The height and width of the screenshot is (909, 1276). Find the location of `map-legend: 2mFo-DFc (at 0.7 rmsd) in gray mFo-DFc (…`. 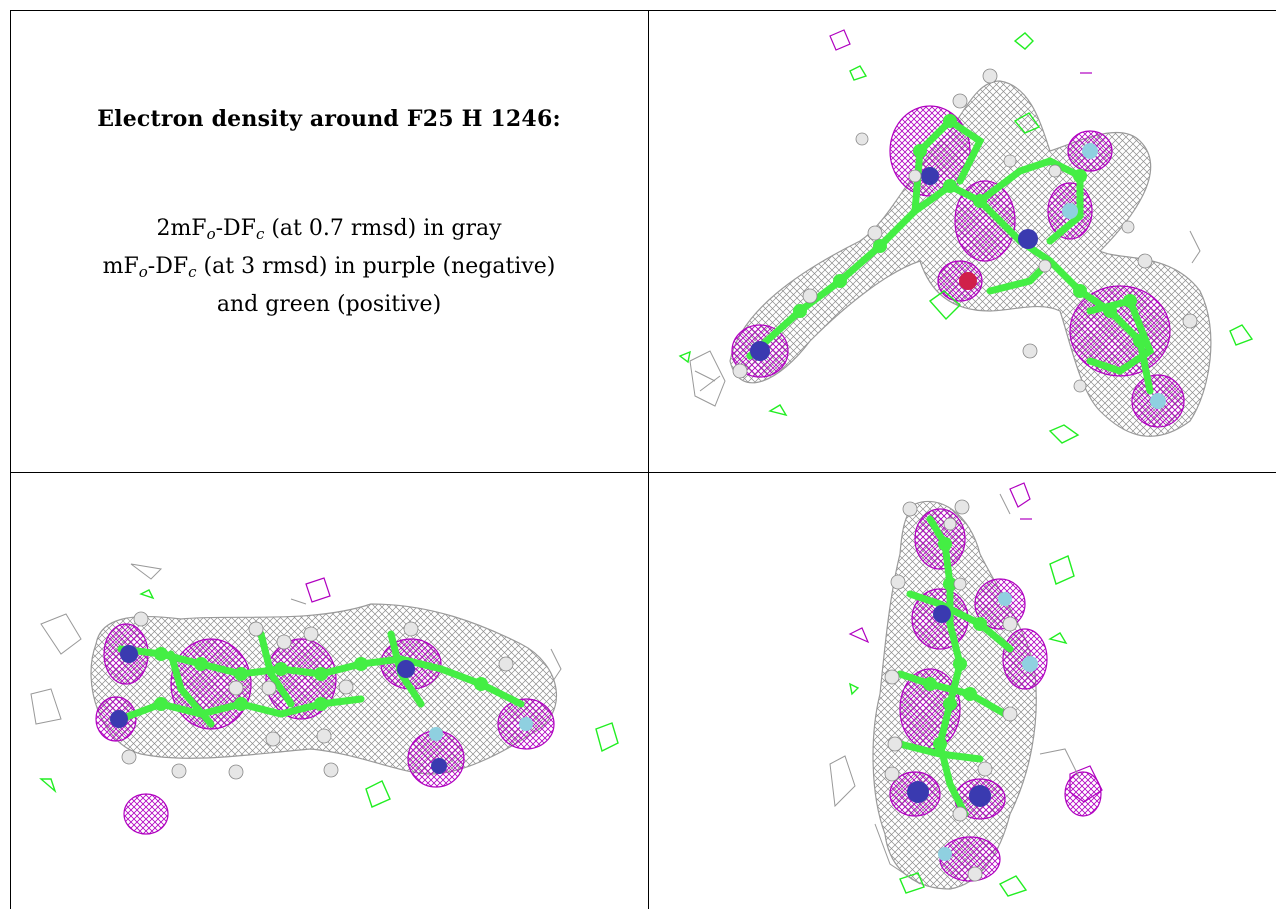

map-legend: 2mFo-DFc (at 0.7 rmsd) in gray mFo-DFc (… is located at coordinates (329, 267).